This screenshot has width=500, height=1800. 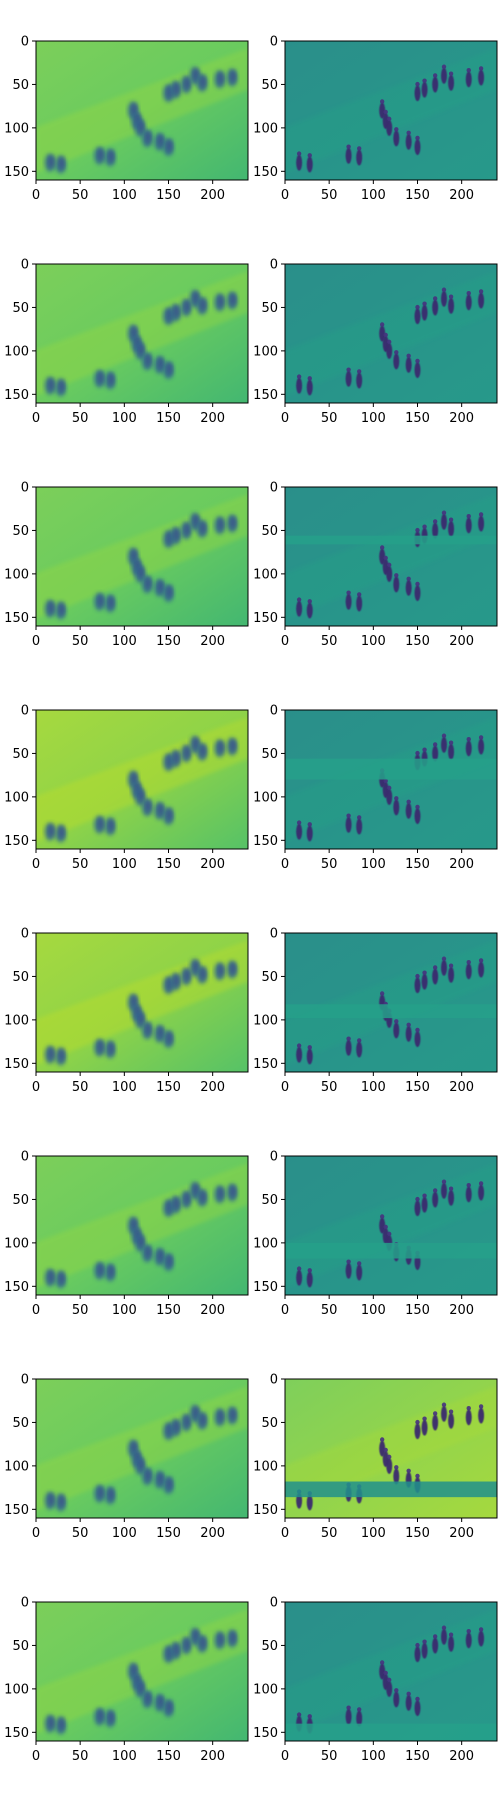 What do you see at coordinates (142, 110) in the screenshot?
I see `heatmap-image` at bounding box center [142, 110].